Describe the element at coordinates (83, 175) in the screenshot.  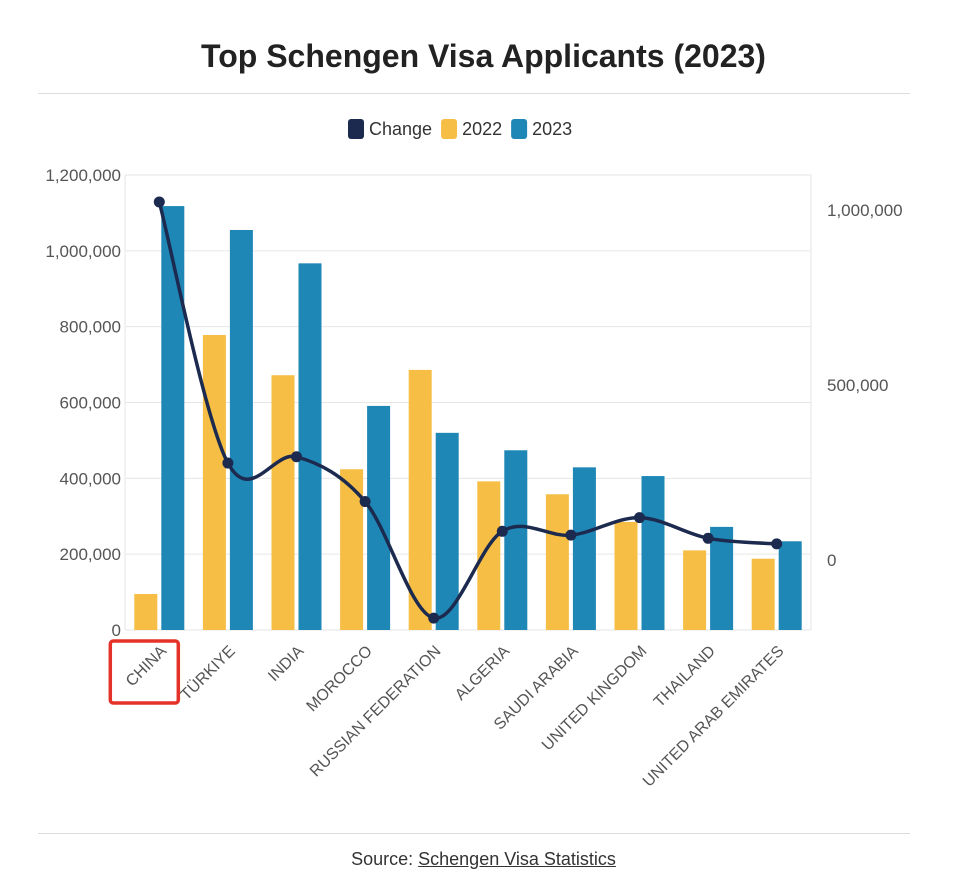
I see `left-tick-label: 1,200,000` at that location.